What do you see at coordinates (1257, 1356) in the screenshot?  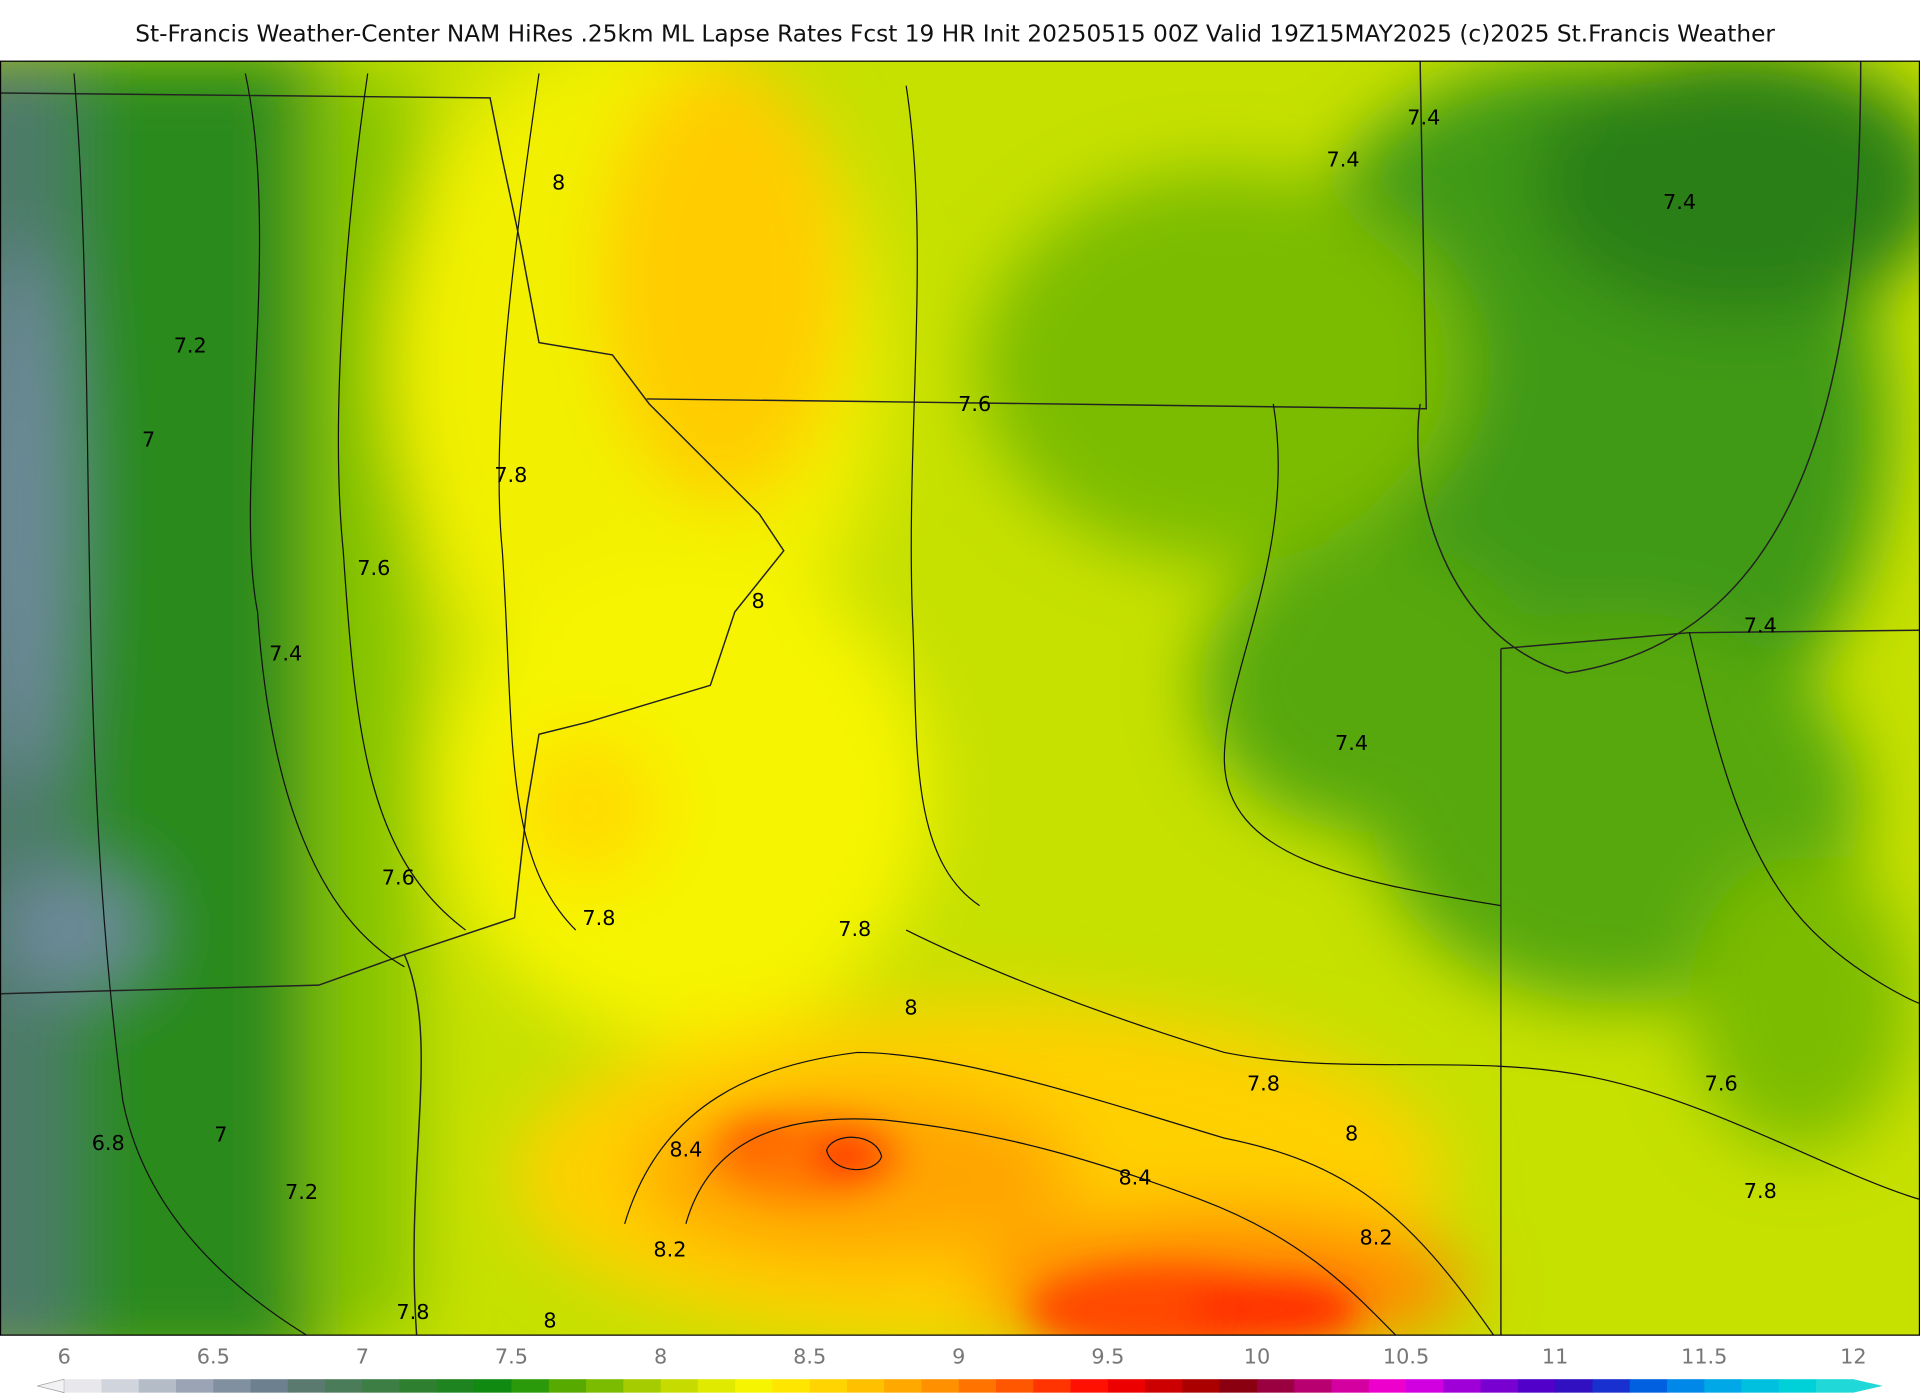 I see `colorbar-tick-label: 10` at bounding box center [1257, 1356].